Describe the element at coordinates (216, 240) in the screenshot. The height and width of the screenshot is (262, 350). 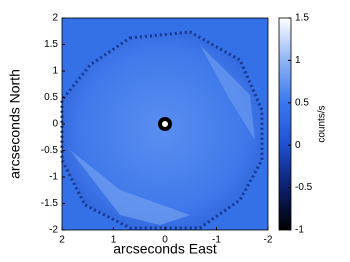
I see `x-tick-label: -1` at that location.